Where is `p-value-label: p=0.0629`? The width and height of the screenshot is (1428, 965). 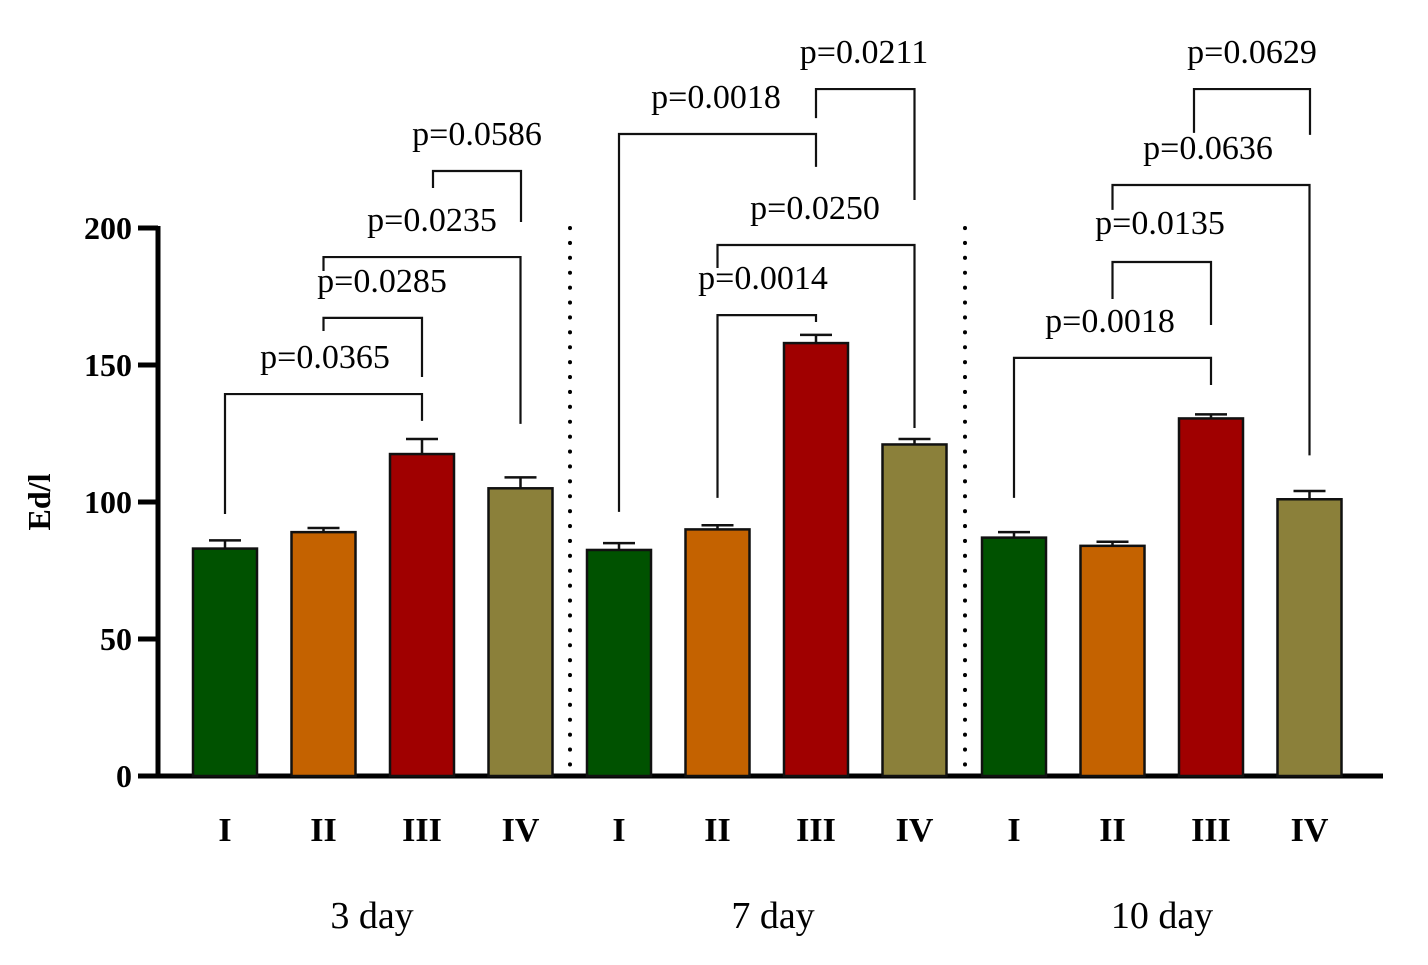
p-value-label: p=0.0629 is located at coordinates (1252, 52).